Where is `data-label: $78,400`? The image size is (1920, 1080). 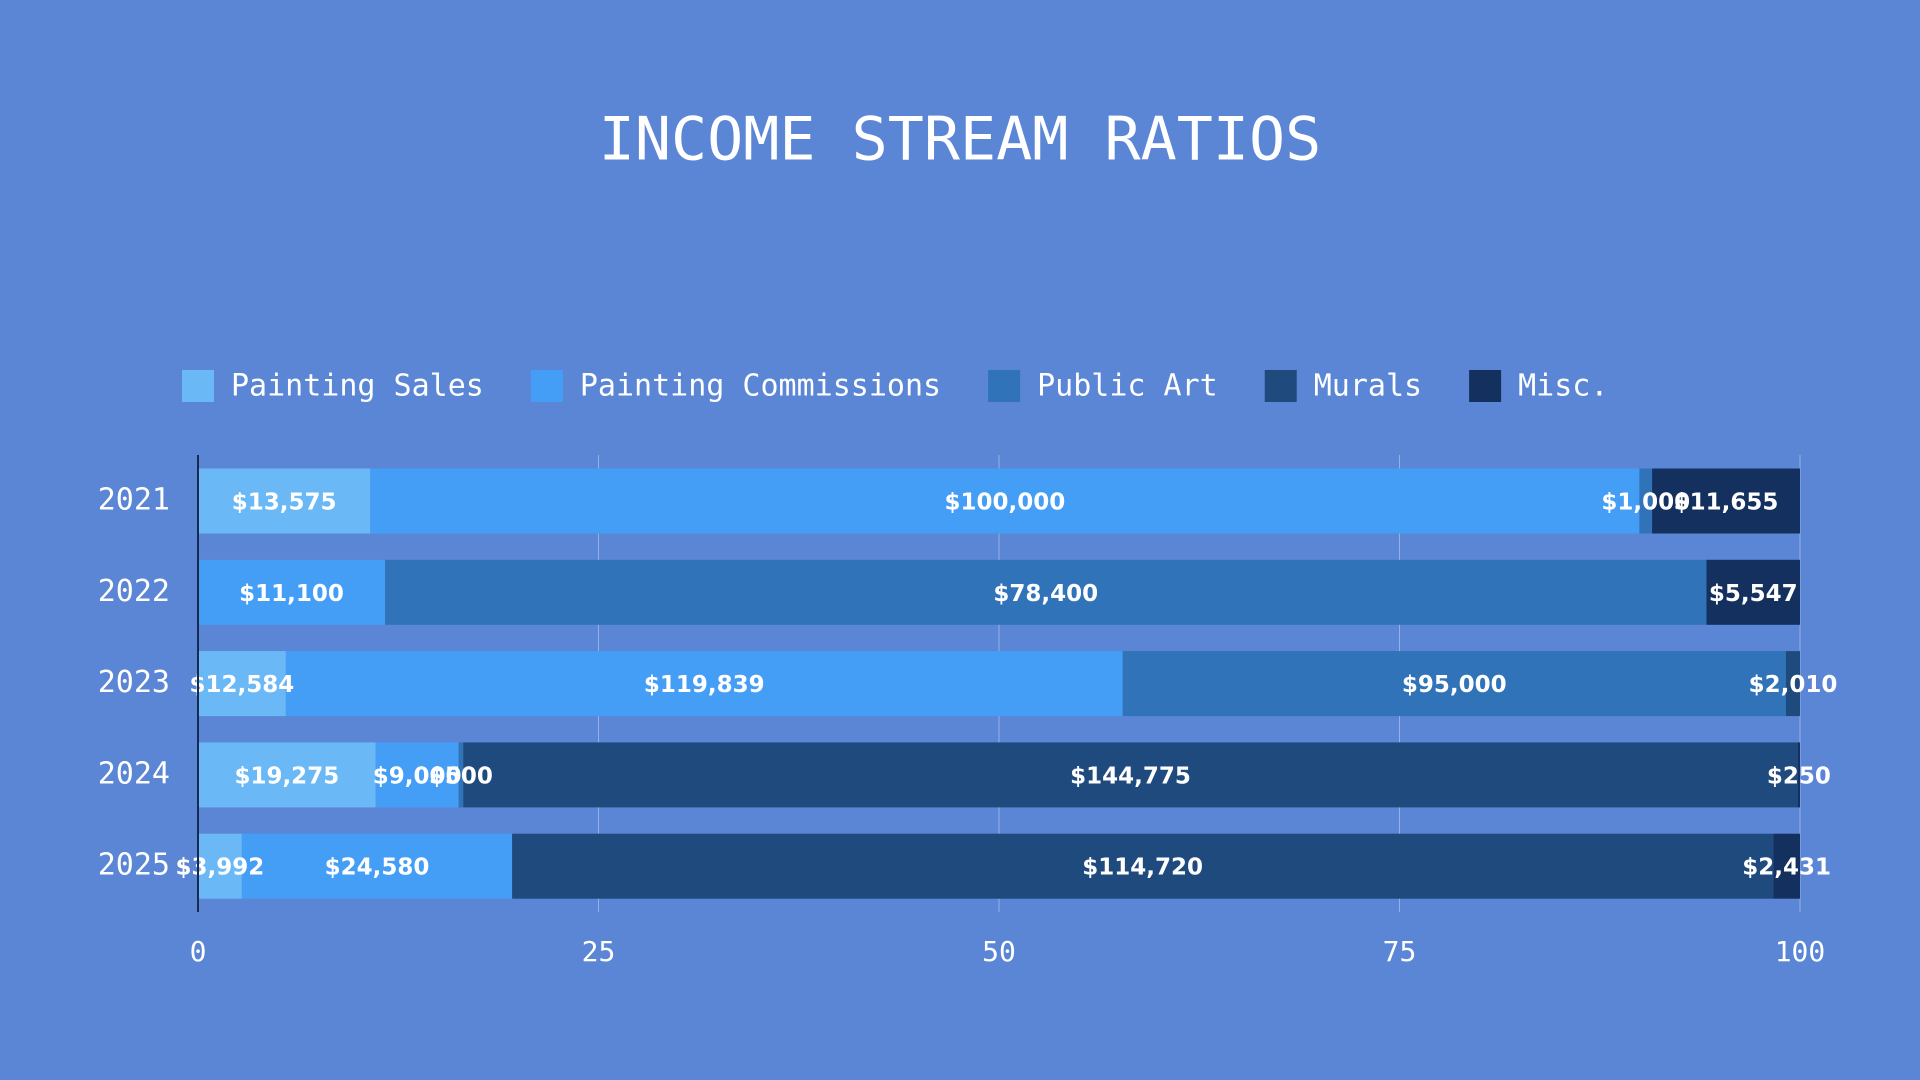
data-label: $78,400 is located at coordinates (1045, 594).